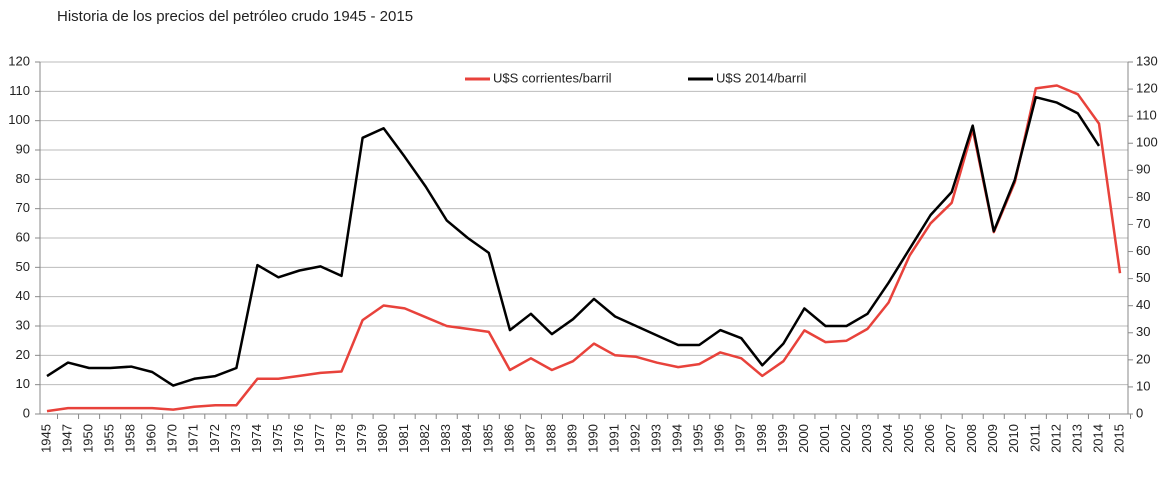  I want to click on x-tick-label: 1974, so click(256, 438).